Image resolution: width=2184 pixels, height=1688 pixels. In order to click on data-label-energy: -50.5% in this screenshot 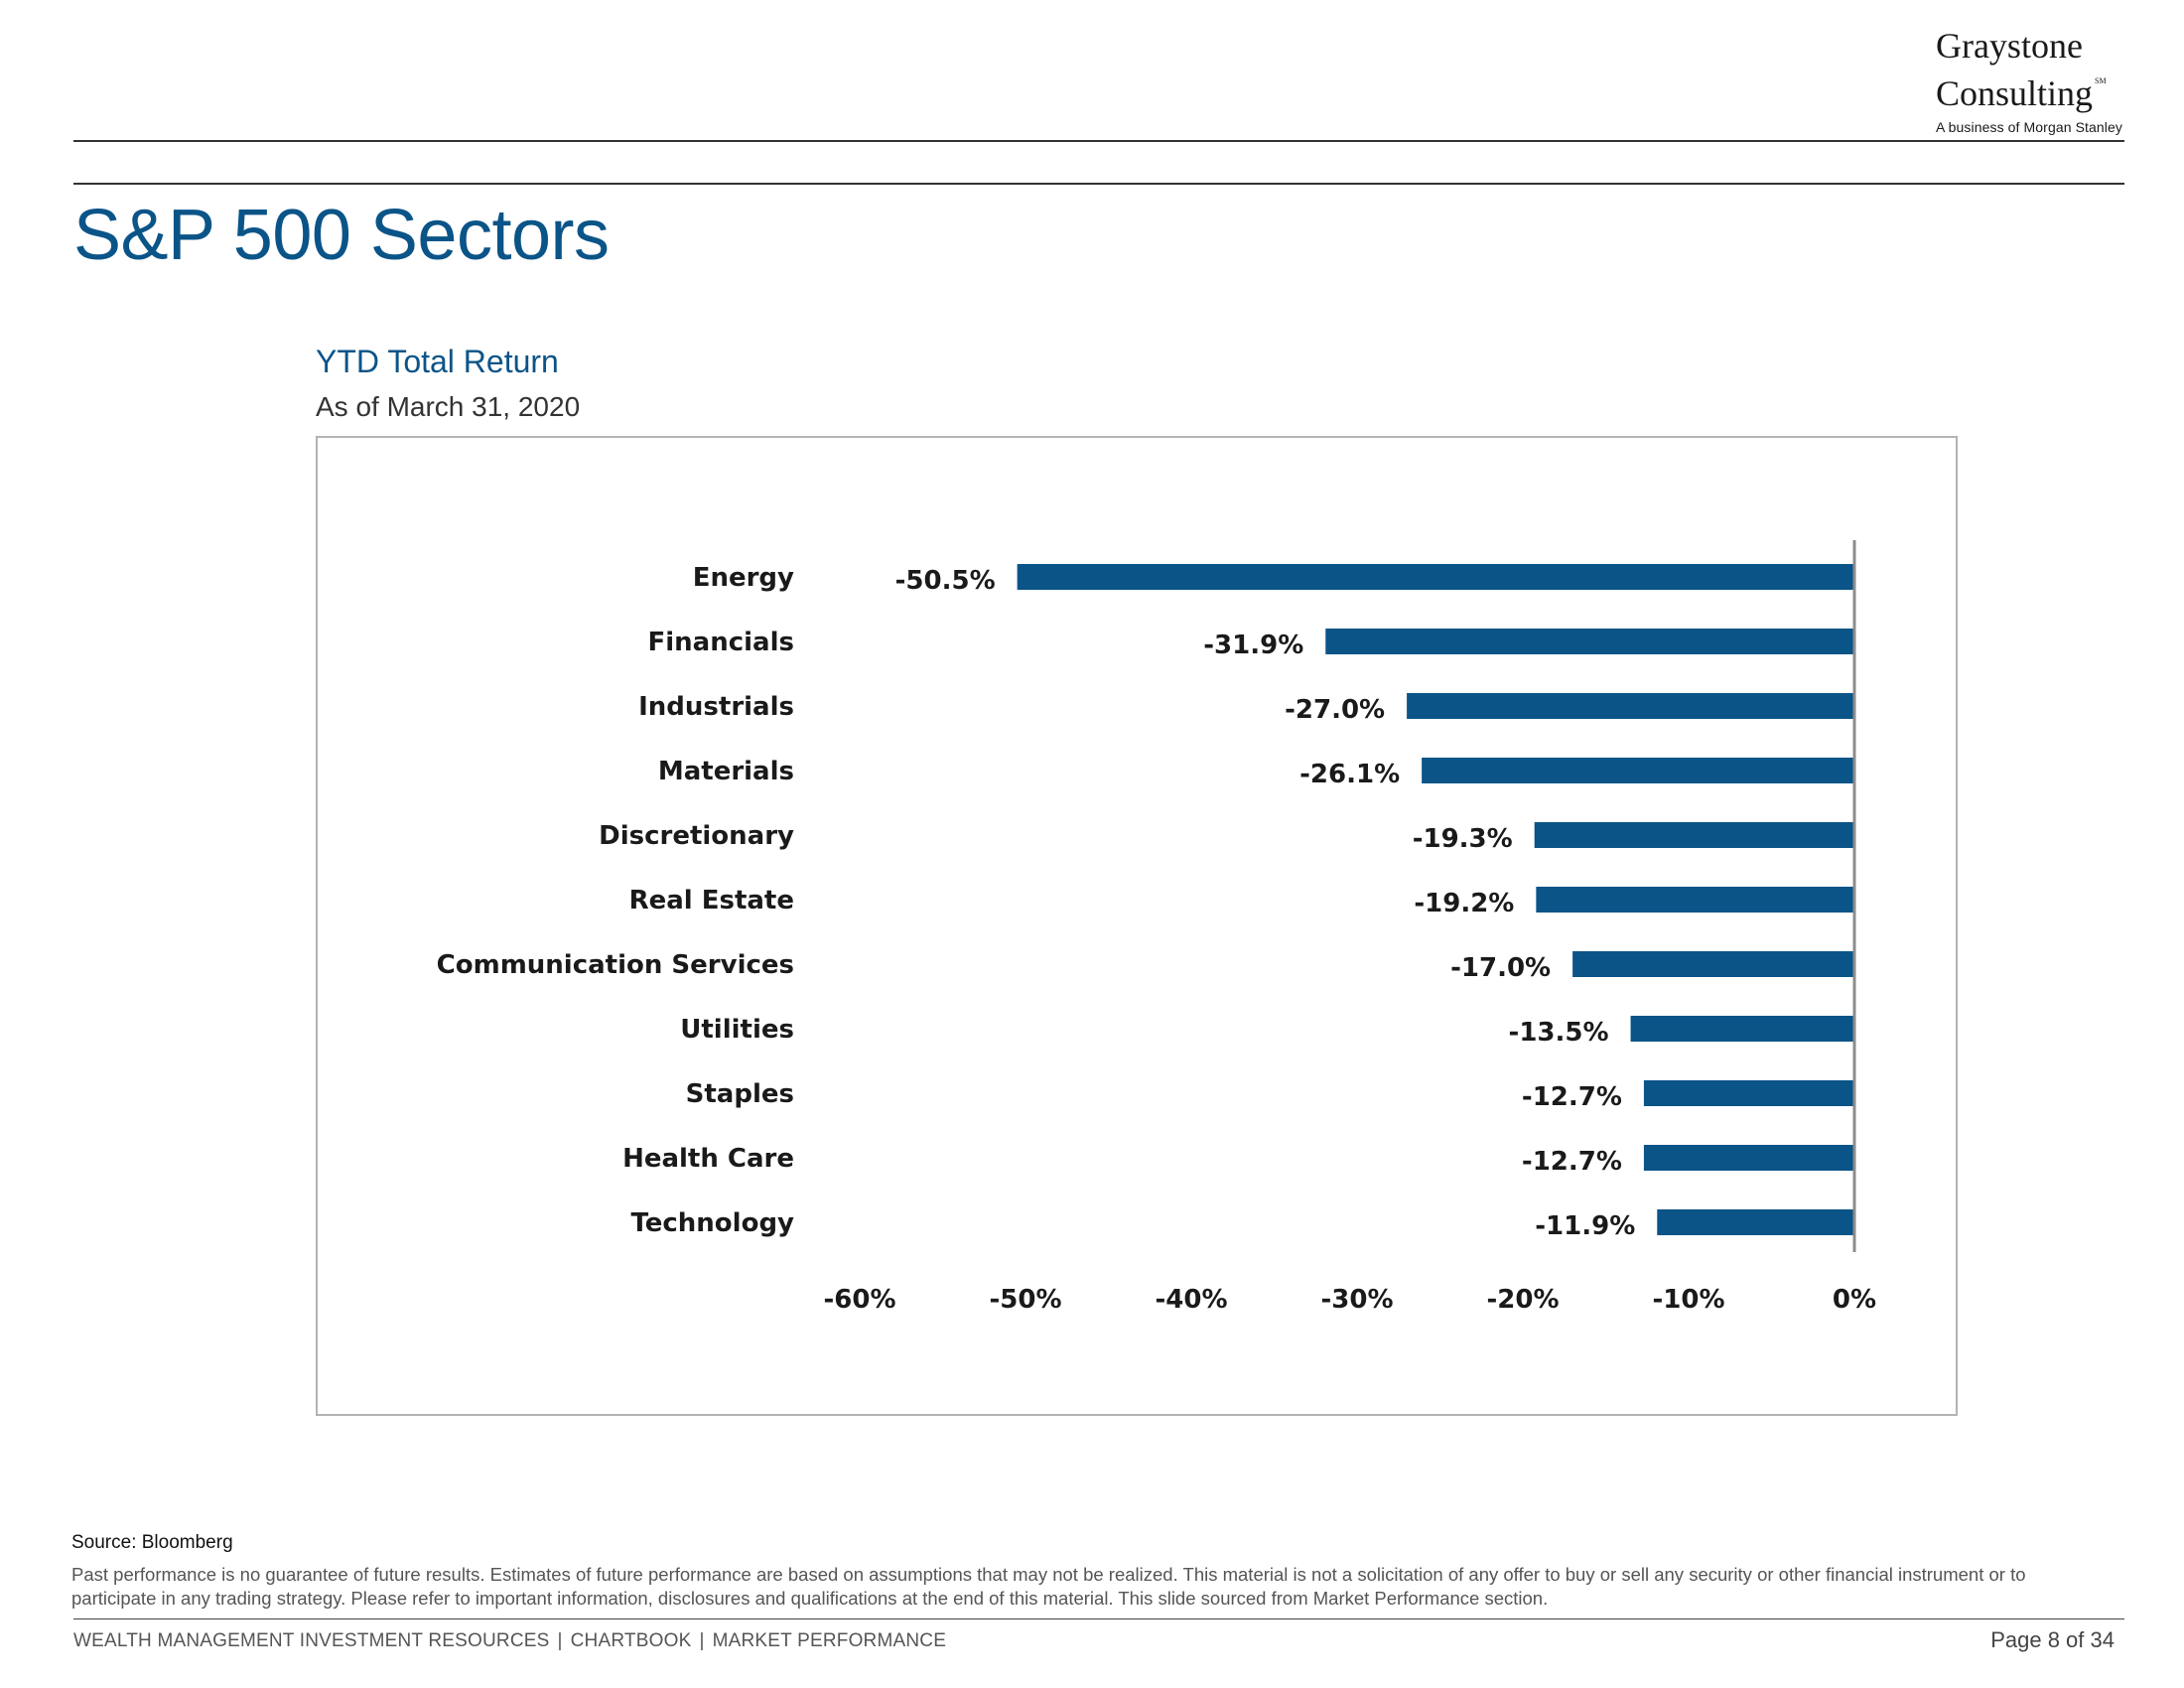, I will do `click(945, 581)`.